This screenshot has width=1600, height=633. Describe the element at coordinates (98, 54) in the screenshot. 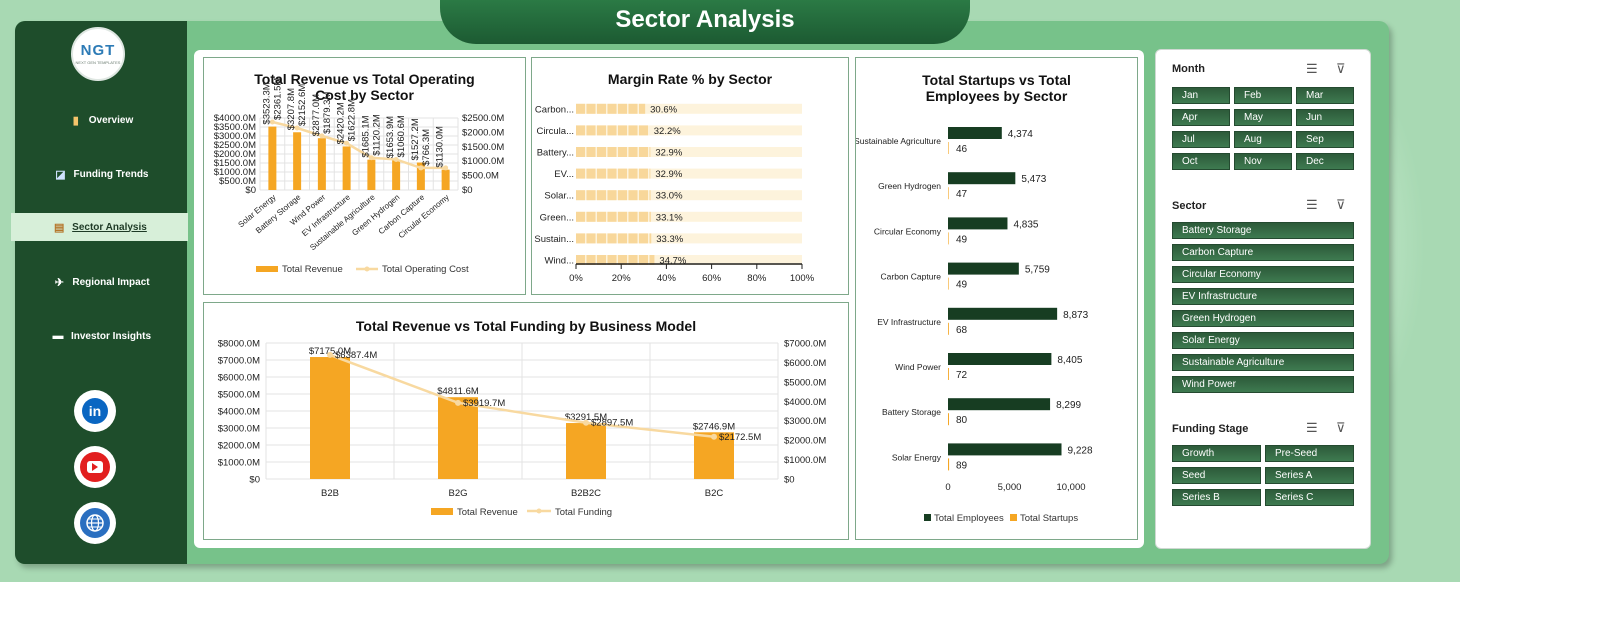

I see `logo: NGT NEXT GEN TEMPLATES` at that location.